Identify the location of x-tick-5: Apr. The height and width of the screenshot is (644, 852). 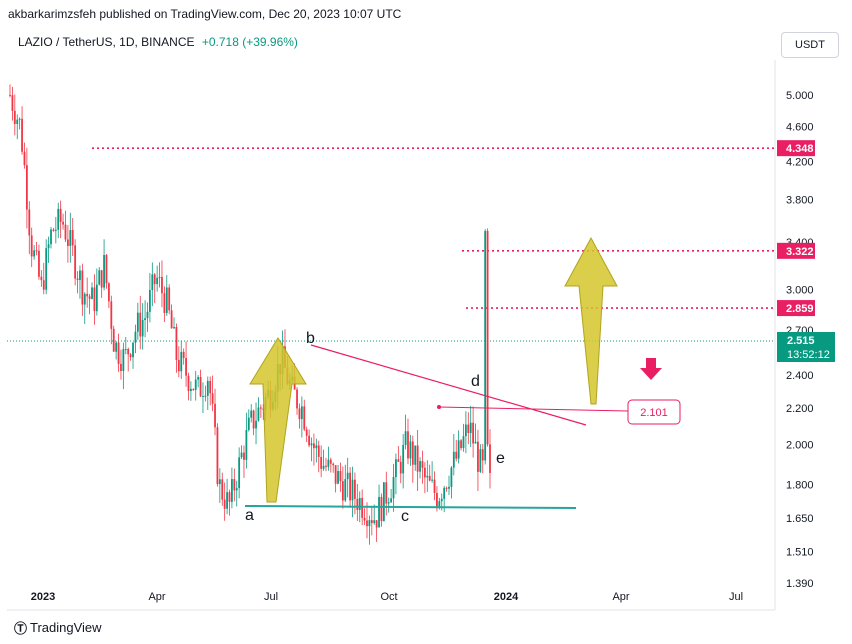
(620, 597).